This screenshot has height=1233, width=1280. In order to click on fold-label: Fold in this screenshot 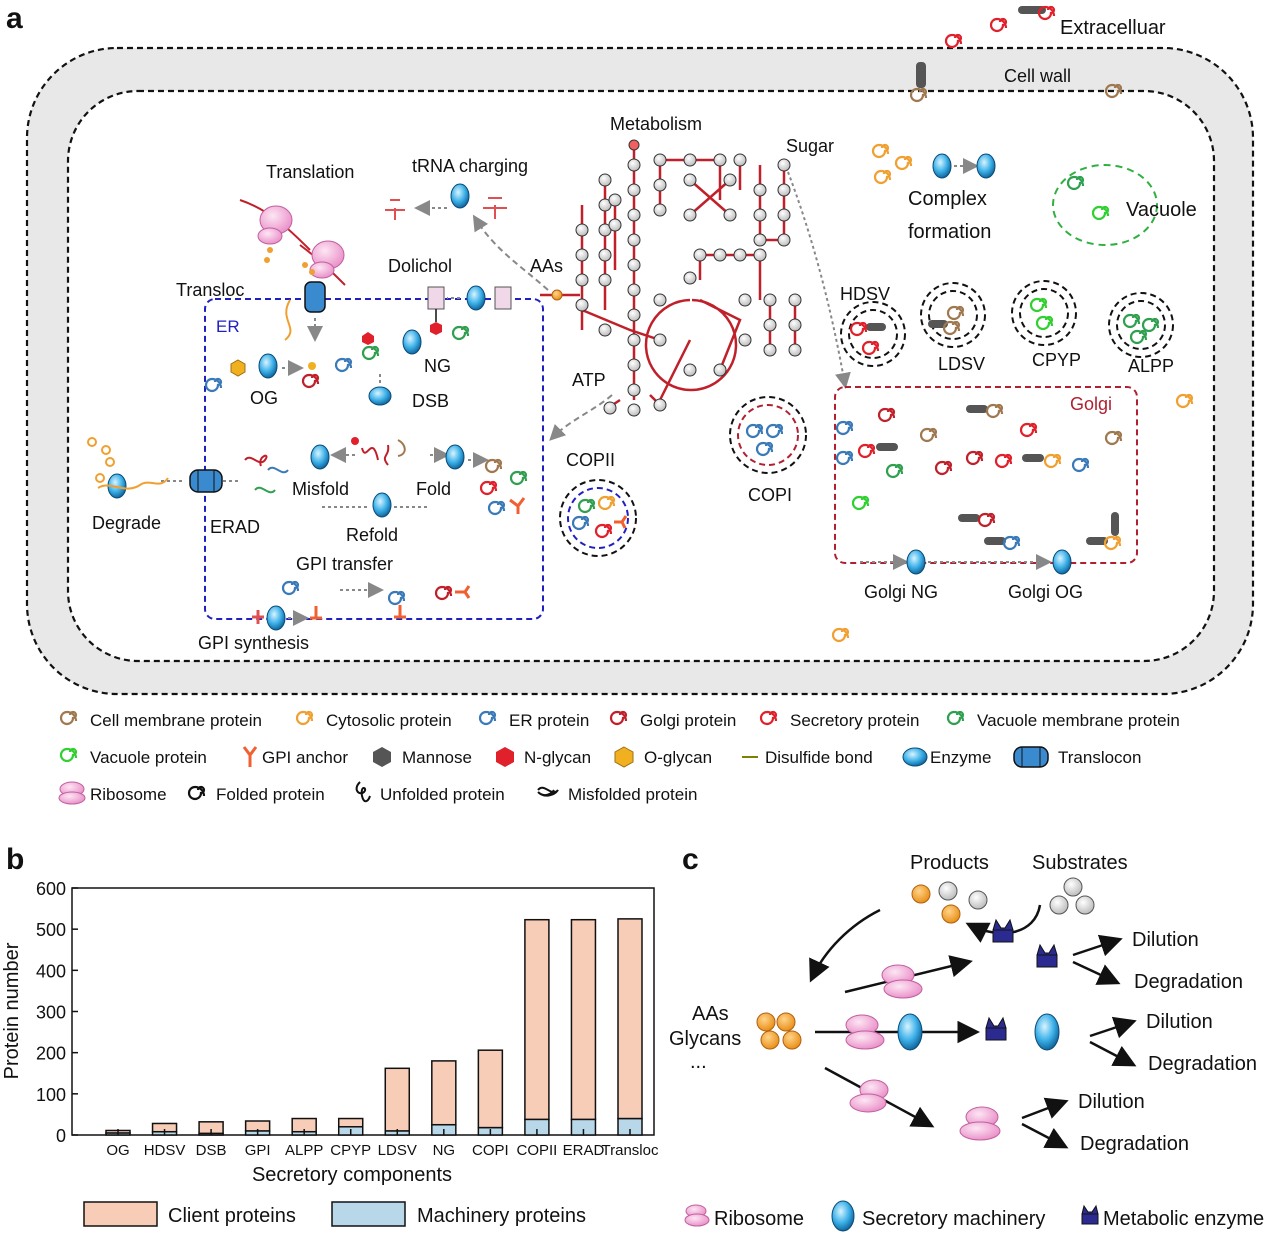, I will do `click(433, 489)`.